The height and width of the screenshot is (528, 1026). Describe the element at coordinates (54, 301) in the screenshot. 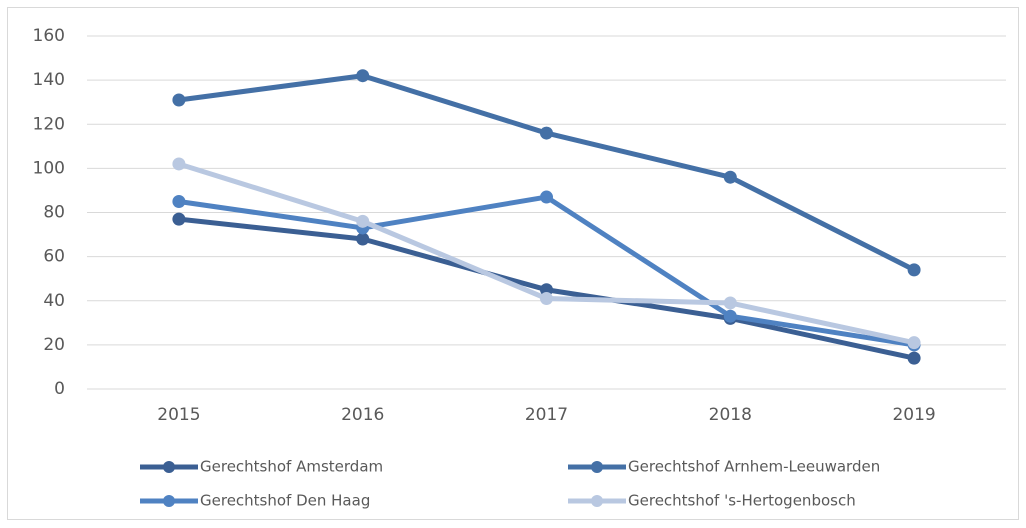

I see `y-tick-label: 40` at that location.